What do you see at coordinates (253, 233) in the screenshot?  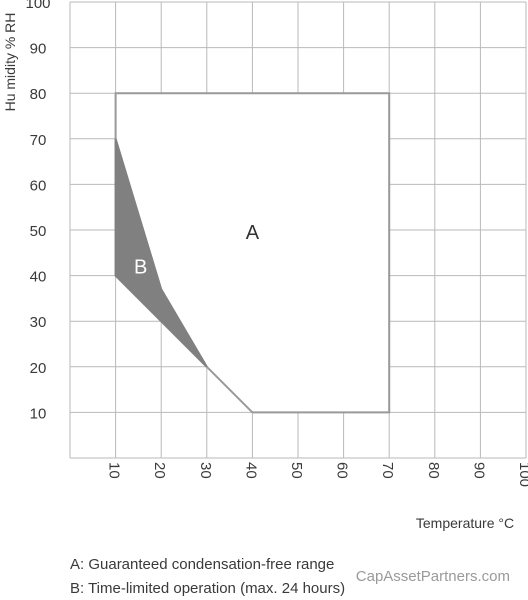 I see `region-label-a: A` at bounding box center [253, 233].